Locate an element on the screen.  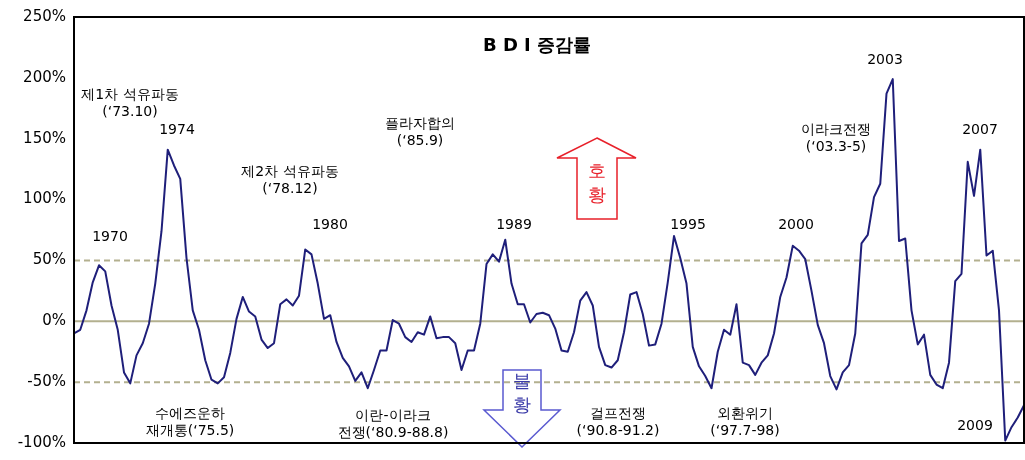
annotation: 1970 is located at coordinates (110, 235).